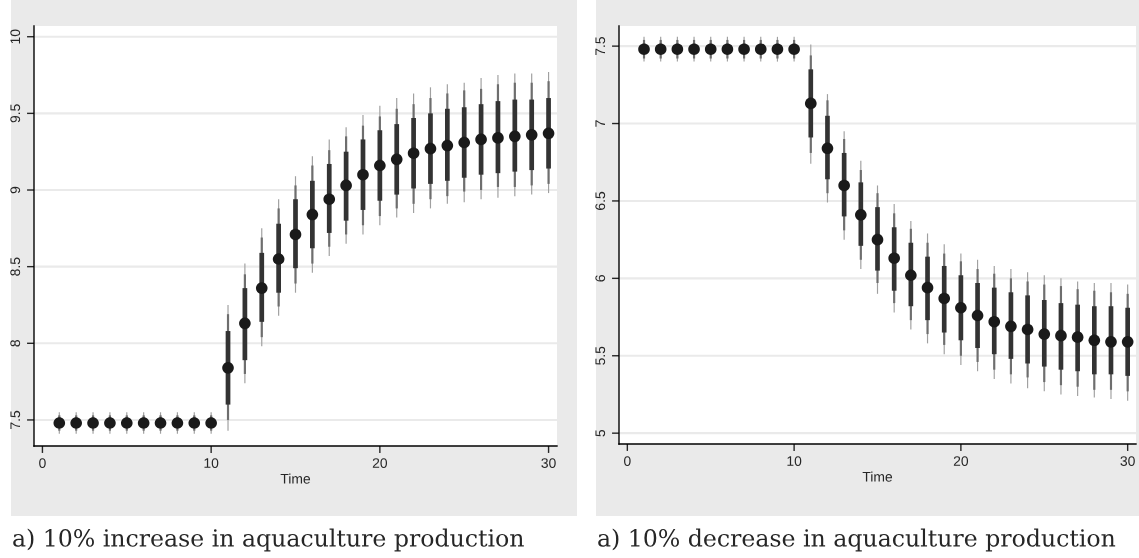 The width and height of the screenshot is (1139, 558). I want to click on y-tick-label: 8.5, so click(15, 266).